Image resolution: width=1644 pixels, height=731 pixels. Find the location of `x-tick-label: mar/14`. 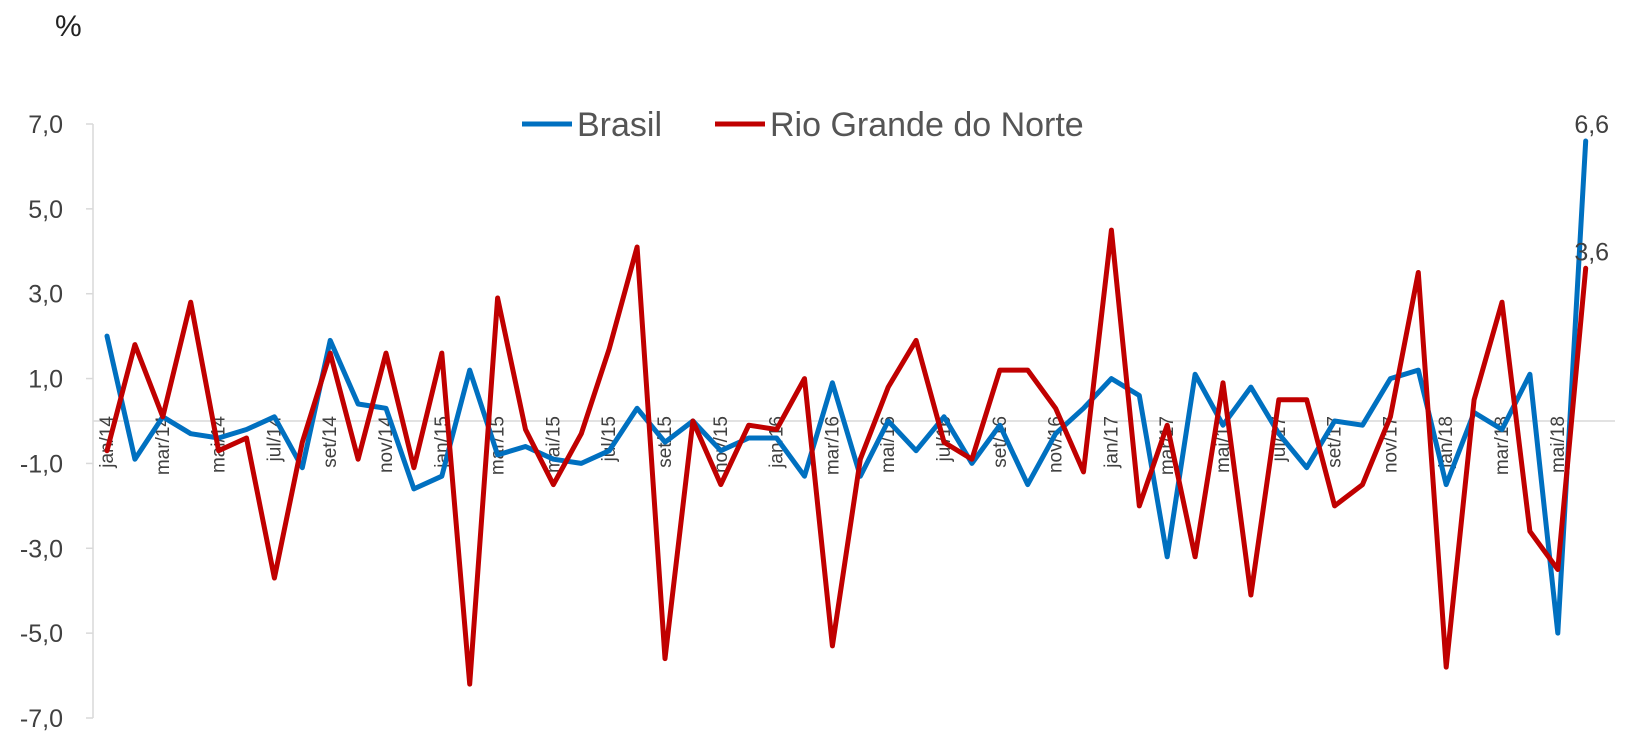

x-tick-label: mar/14 is located at coordinates (163, 446).